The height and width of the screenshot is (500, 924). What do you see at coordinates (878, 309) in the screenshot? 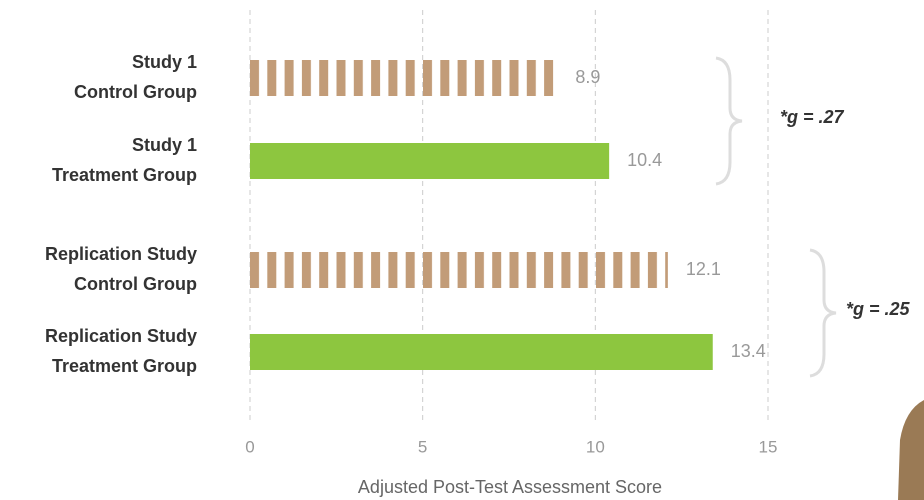
I see `annotation: *g = .25` at bounding box center [878, 309].